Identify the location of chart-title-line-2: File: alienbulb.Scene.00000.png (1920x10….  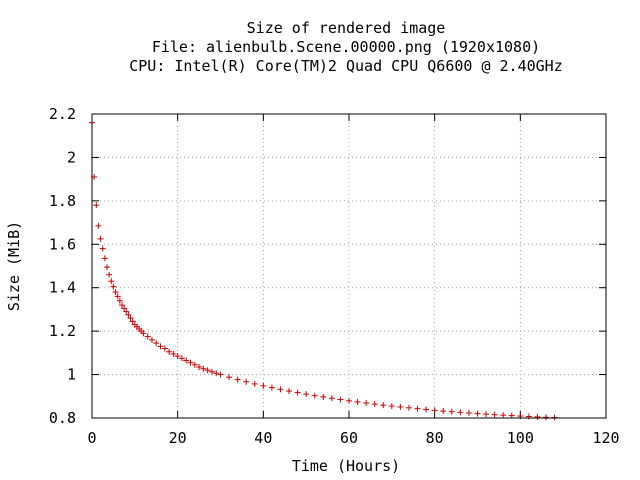
(346, 47).